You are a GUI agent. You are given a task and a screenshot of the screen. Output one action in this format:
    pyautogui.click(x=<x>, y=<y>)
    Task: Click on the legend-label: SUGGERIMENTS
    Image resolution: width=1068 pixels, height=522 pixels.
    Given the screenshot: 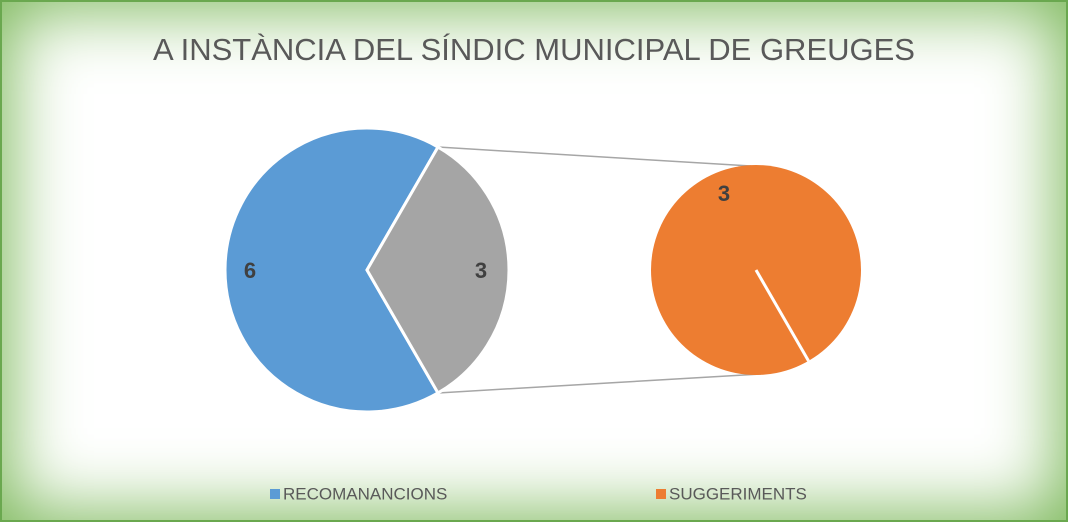 What is the action you would take?
    pyautogui.click(x=738, y=493)
    